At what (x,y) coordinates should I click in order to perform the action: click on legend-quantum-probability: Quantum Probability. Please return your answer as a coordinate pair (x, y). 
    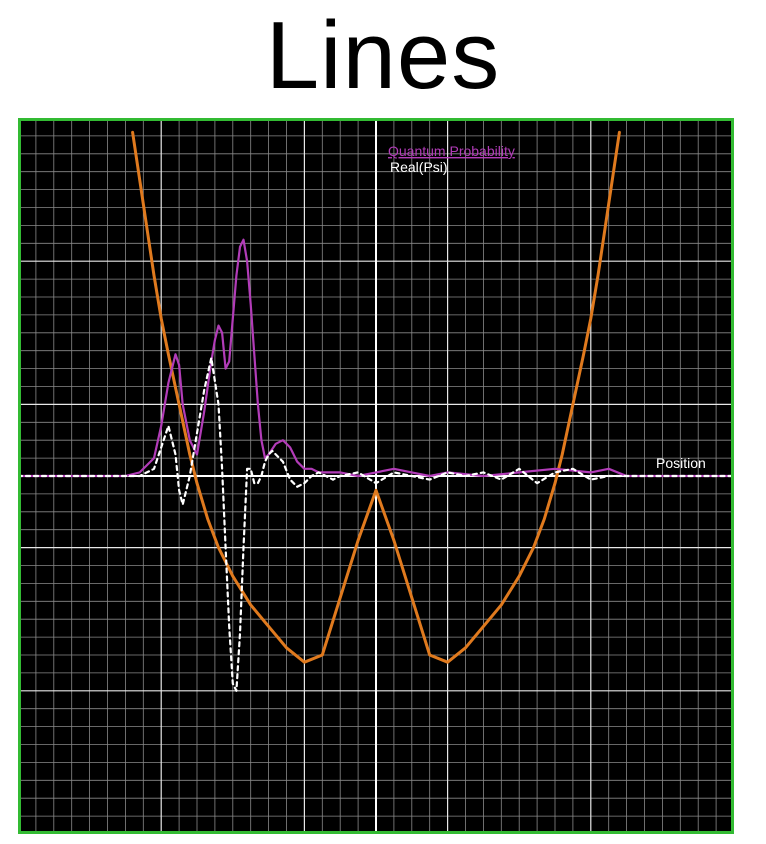
    Looking at the image, I should click on (451, 151).